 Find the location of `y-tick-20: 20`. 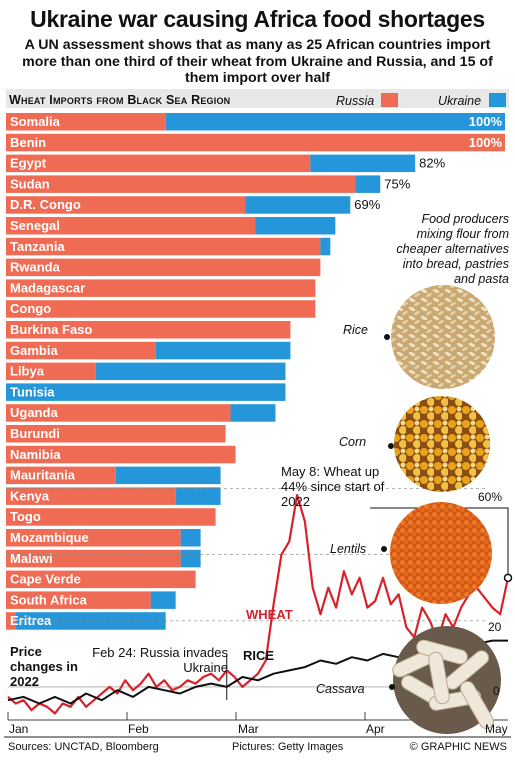

y-tick-20: 20 is located at coordinates (495, 627).